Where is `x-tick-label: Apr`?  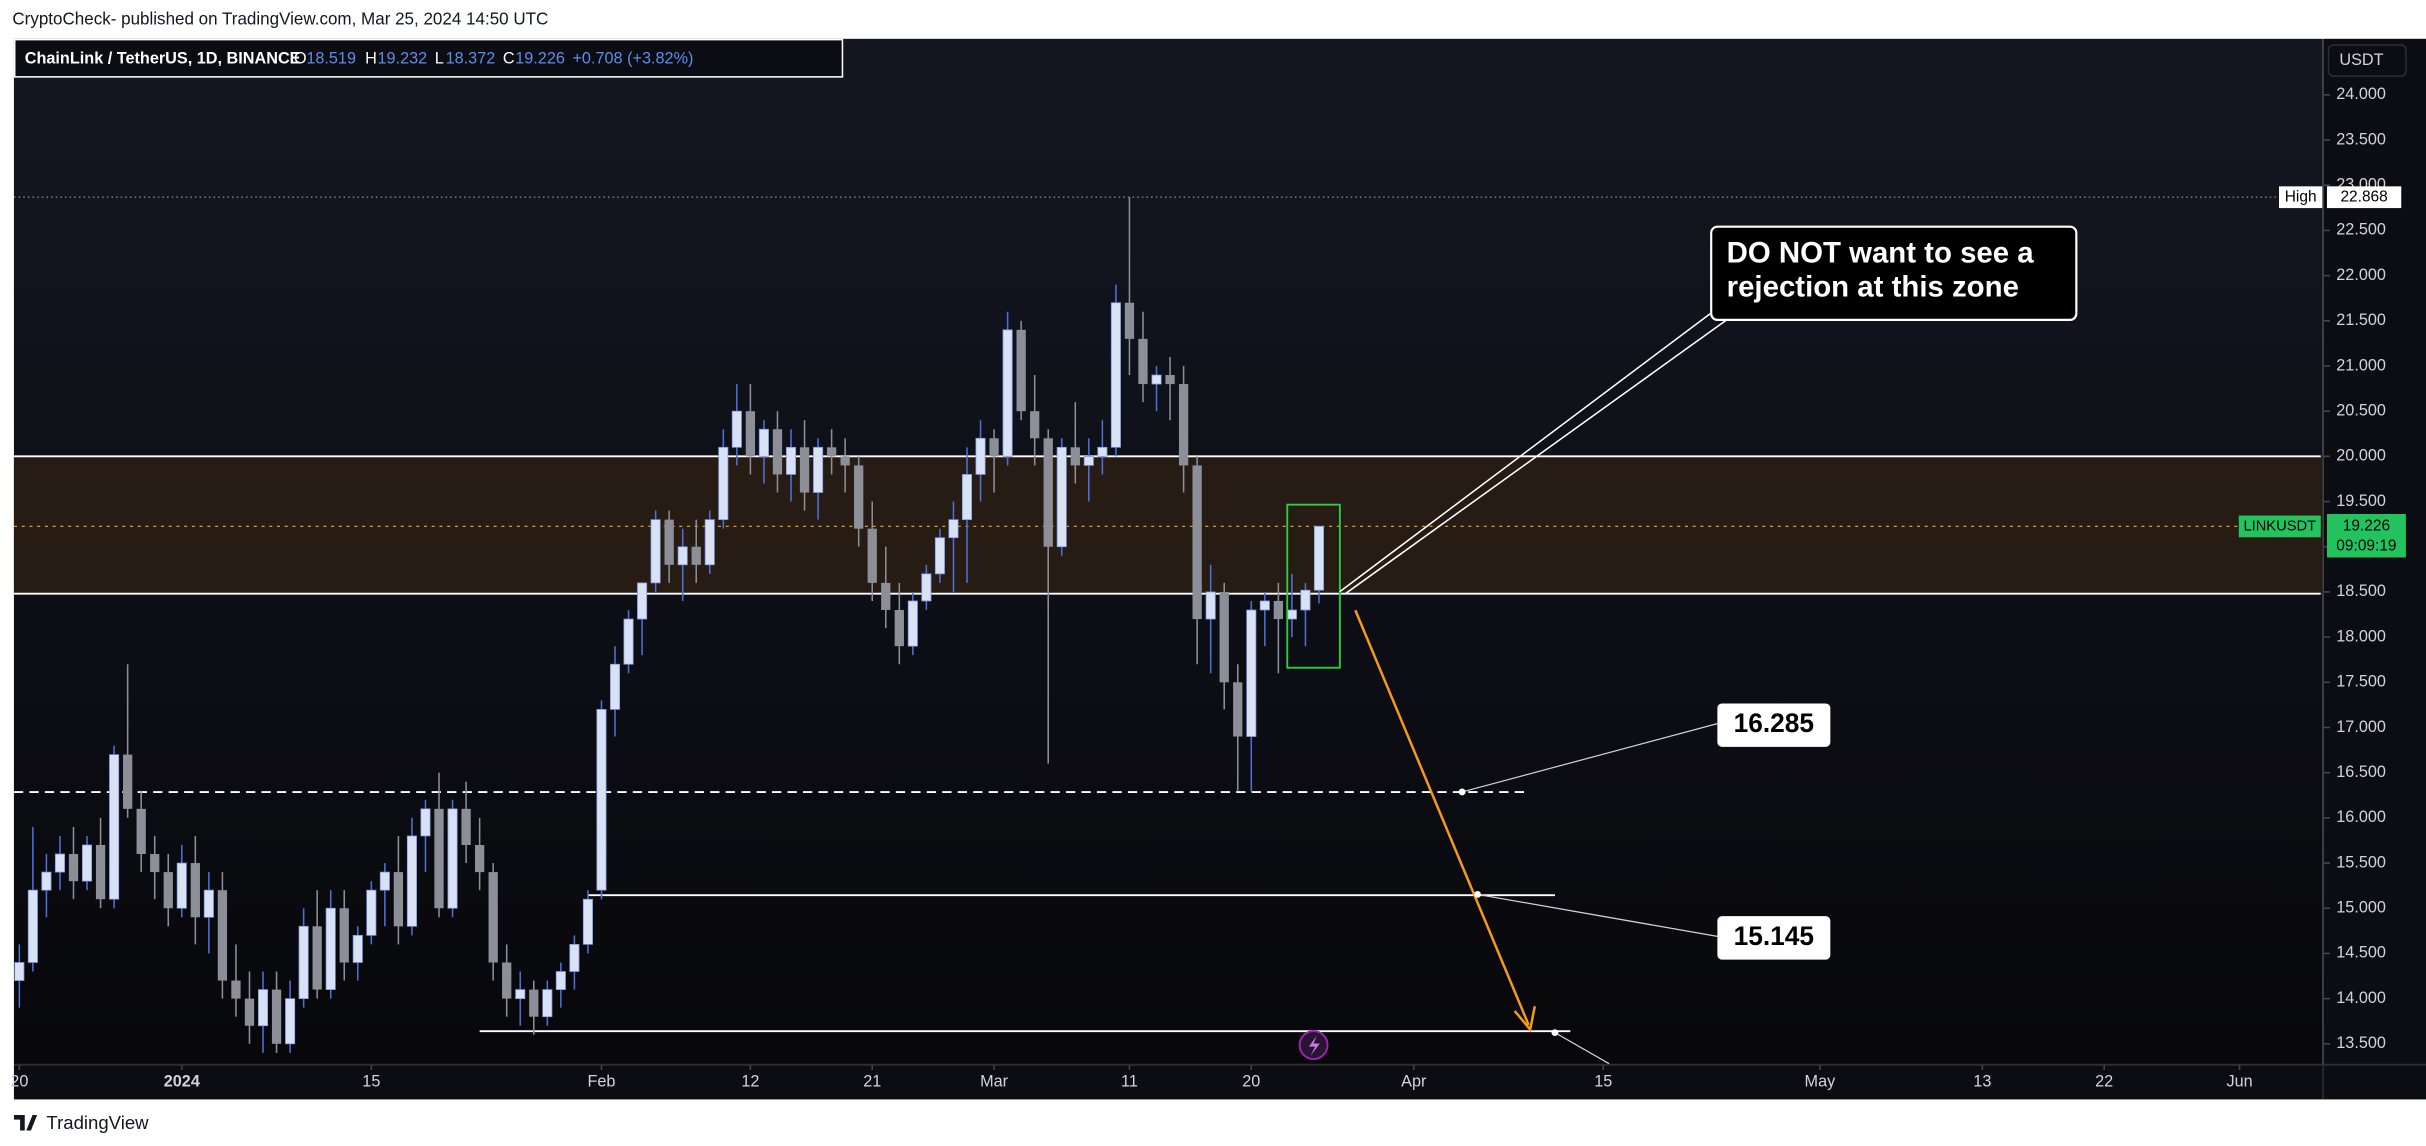
x-tick-label: Apr is located at coordinates (1414, 1082).